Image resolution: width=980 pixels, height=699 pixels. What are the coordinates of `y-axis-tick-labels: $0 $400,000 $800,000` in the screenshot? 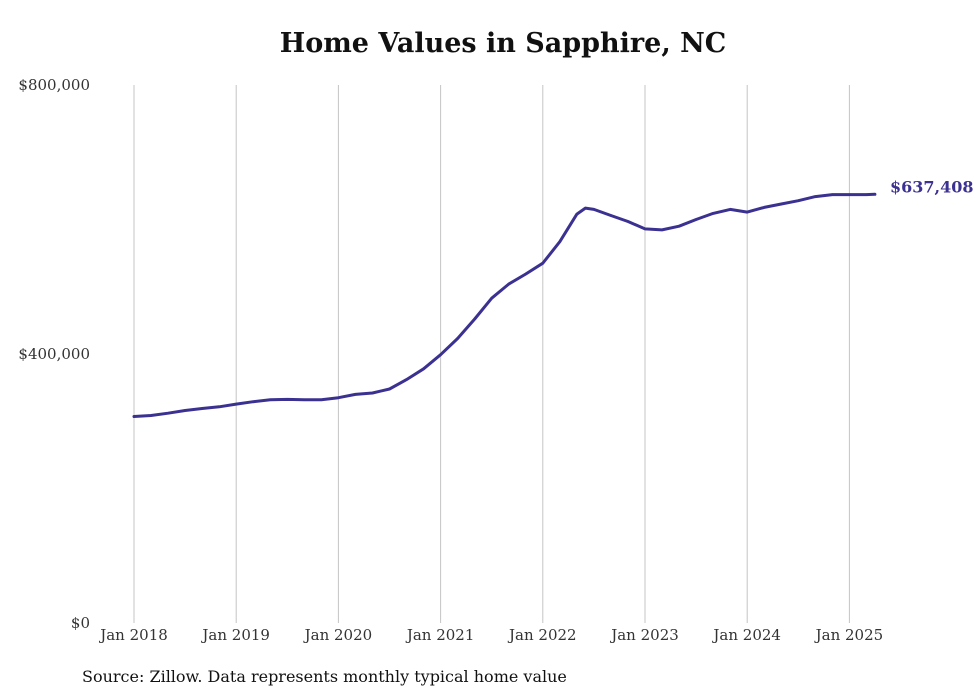 It's located at (54, 354).